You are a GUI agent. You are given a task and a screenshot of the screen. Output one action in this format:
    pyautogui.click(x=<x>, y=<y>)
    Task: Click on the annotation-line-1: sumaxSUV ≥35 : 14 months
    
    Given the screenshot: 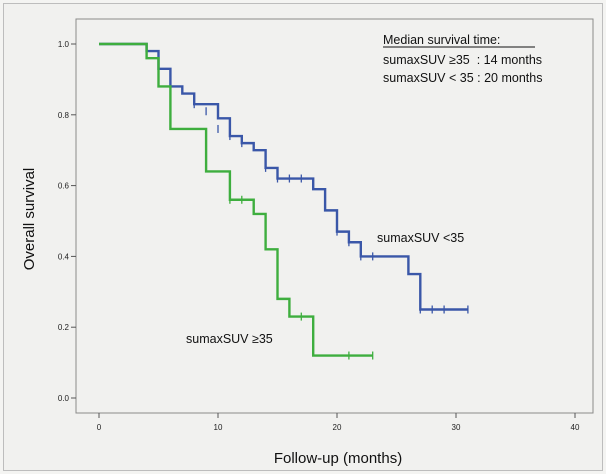 What is the action you would take?
    pyautogui.click(x=462, y=60)
    